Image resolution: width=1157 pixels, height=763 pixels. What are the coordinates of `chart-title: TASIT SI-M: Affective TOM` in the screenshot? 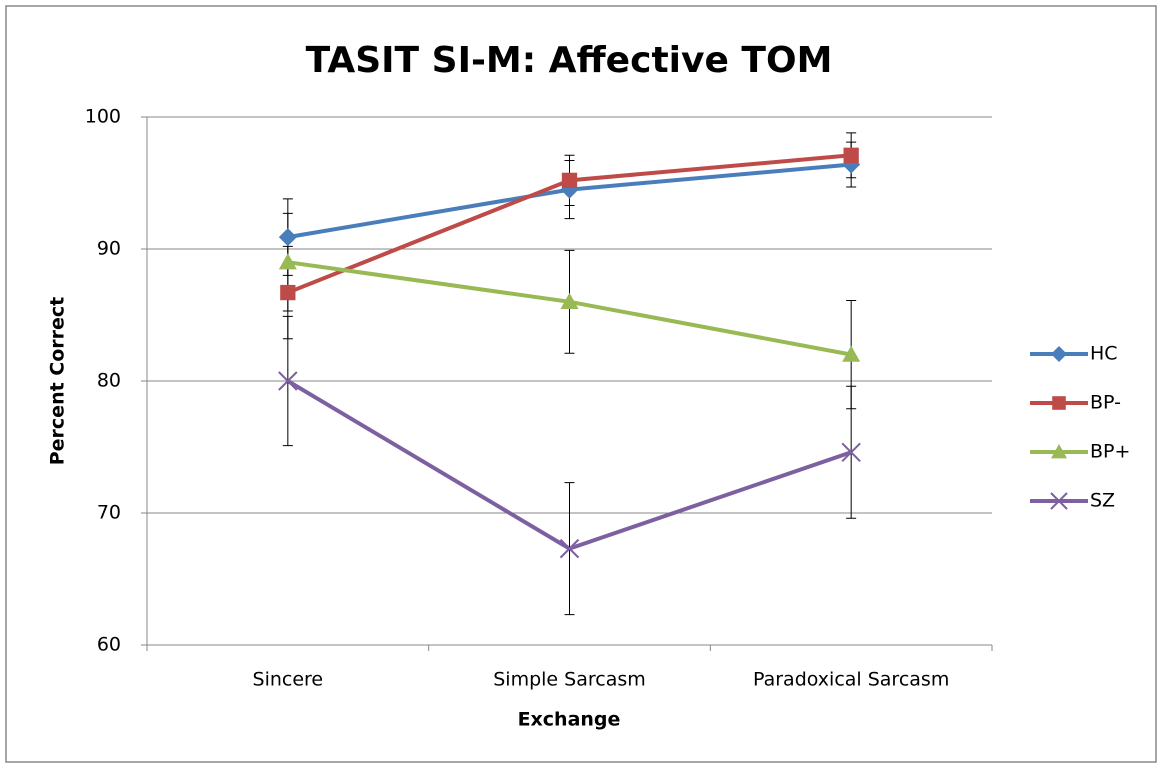 It's located at (569, 60).